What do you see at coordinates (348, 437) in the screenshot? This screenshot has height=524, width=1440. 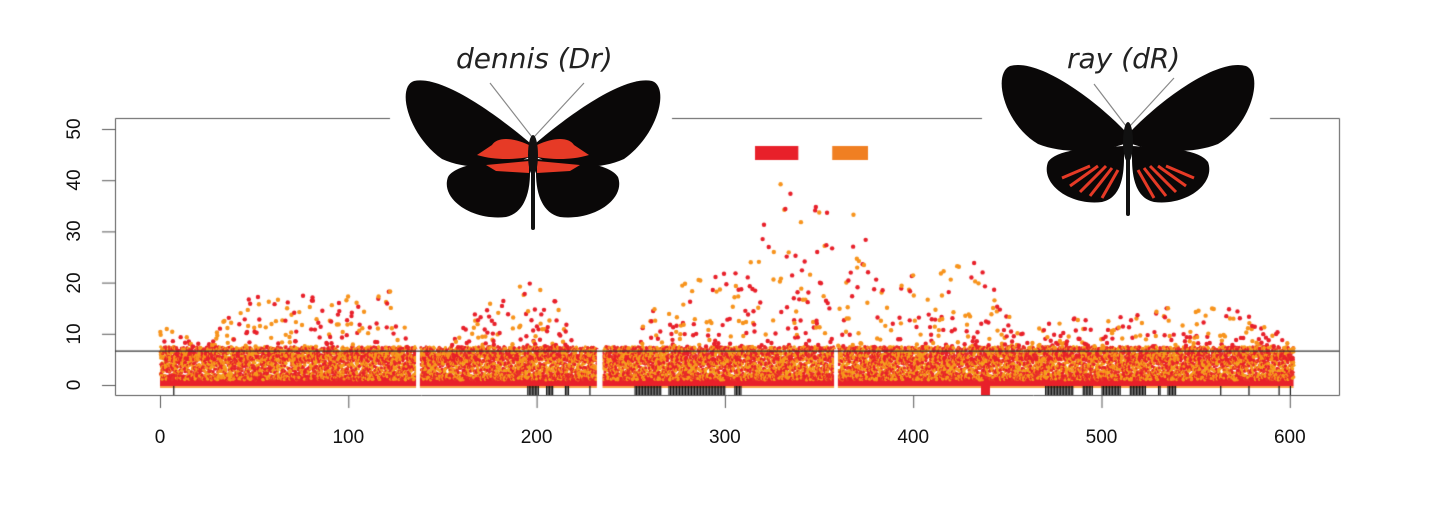 I see `x-tick-label: 100` at bounding box center [348, 437].